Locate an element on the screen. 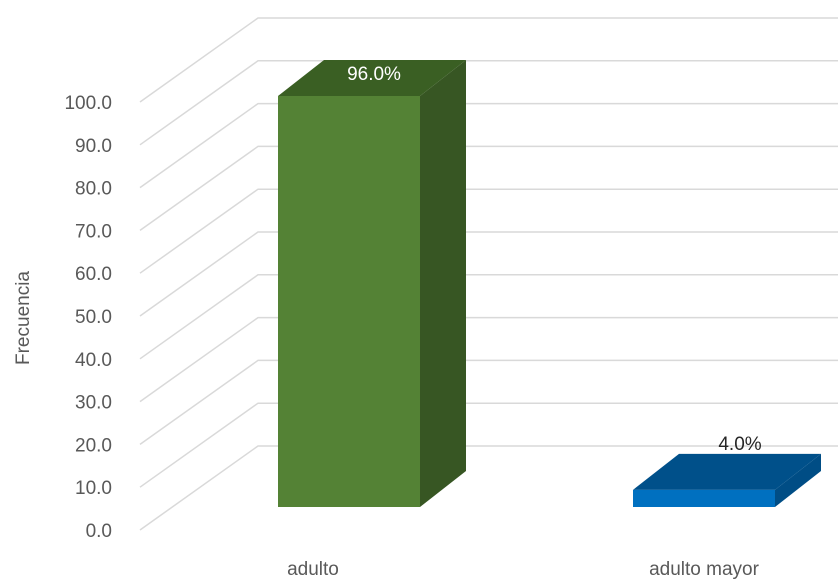 The width and height of the screenshot is (838, 579). bar-adulto-mayor: 4.0% is located at coordinates (727, 470).